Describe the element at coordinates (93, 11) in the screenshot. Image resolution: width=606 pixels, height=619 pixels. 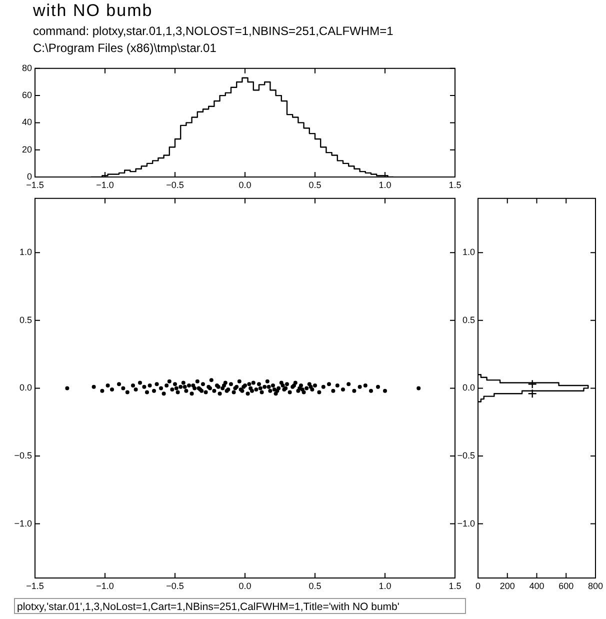
I see `chart-title: with NO bumb` at that location.